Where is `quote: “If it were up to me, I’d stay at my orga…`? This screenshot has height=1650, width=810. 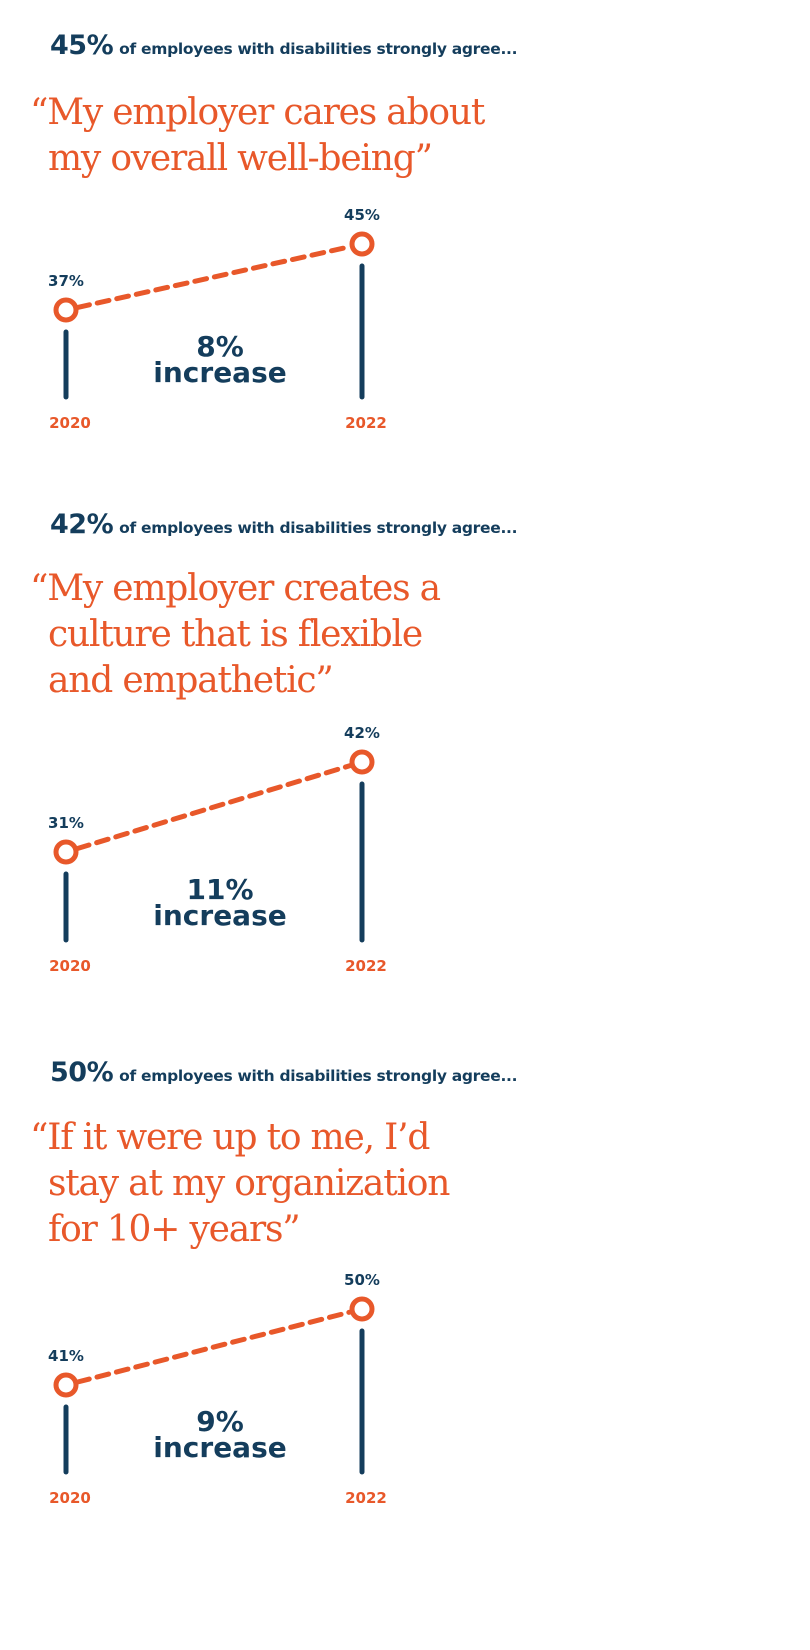
quote: “If it were up to me, I’d stay at my orga… is located at coordinates (240, 1184).